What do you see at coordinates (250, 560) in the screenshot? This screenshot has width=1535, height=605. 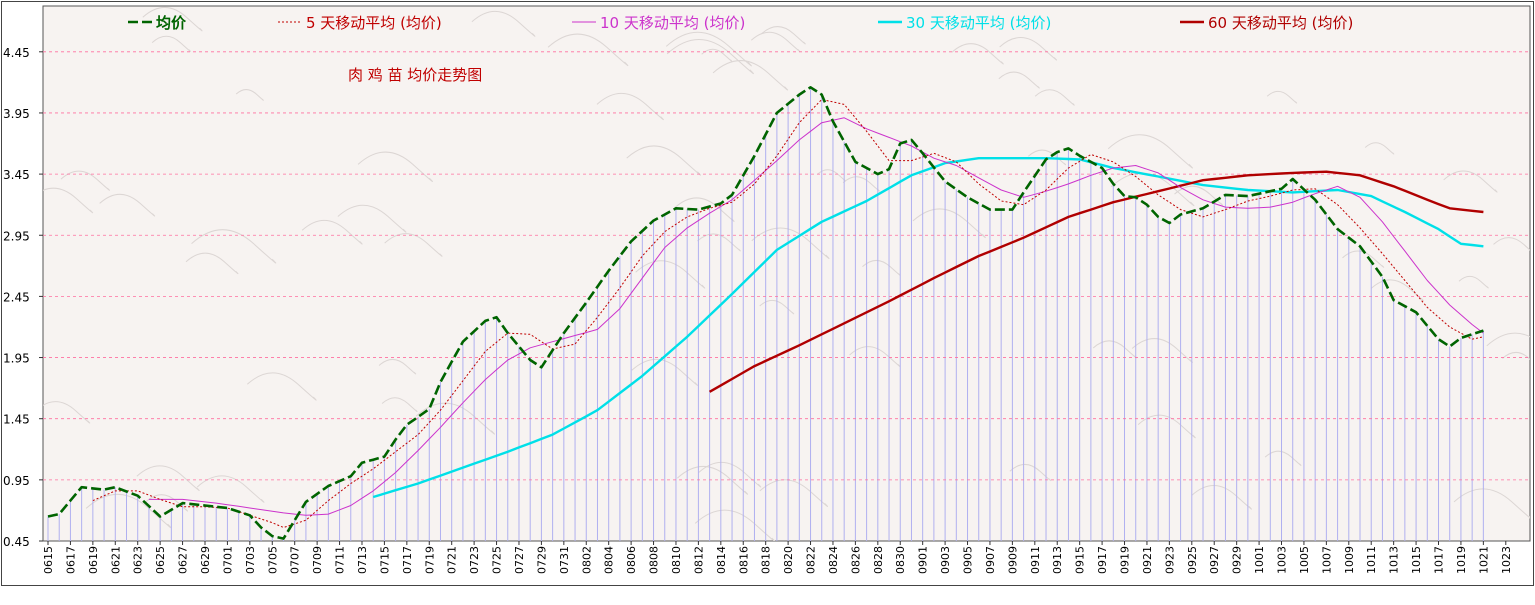 I see `x-tick-label: 0703` at bounding box center [250, 560].